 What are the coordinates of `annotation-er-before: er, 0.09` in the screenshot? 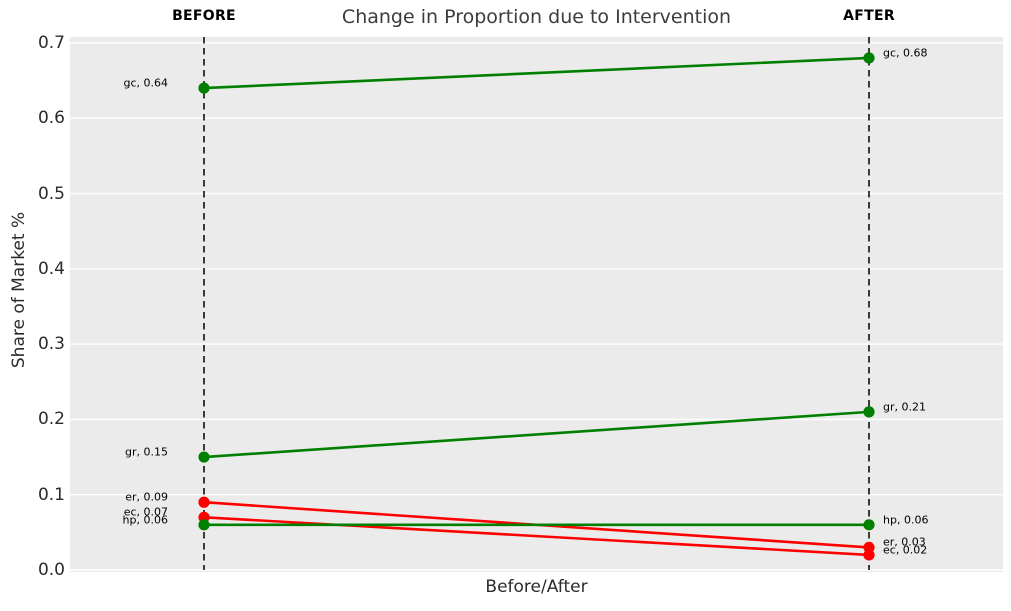 It's located at (146, 497).